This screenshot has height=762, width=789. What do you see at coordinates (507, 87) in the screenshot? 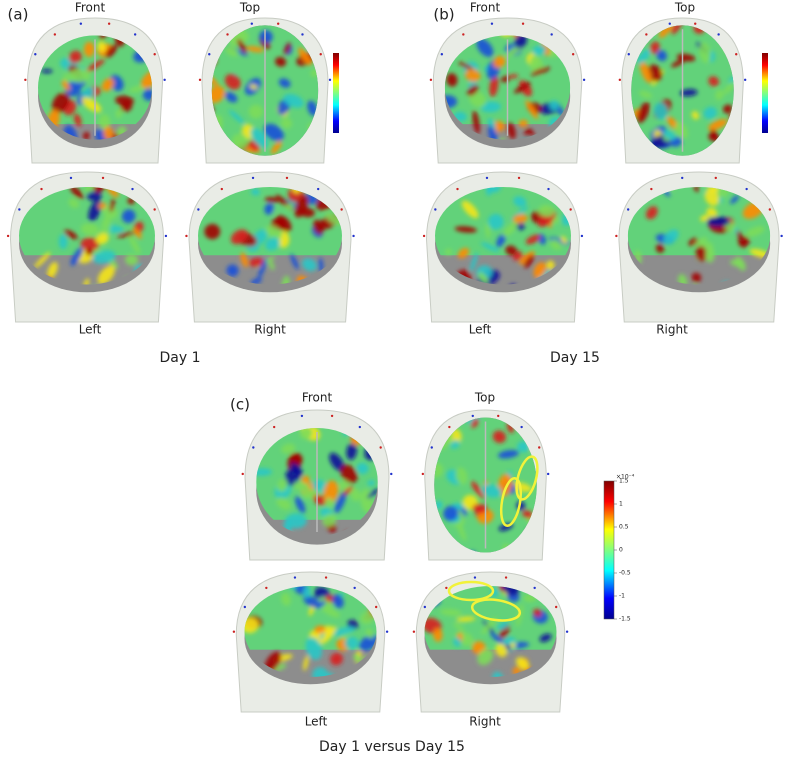
I see `heatmap-blobs` at bounding box center [507, 87].